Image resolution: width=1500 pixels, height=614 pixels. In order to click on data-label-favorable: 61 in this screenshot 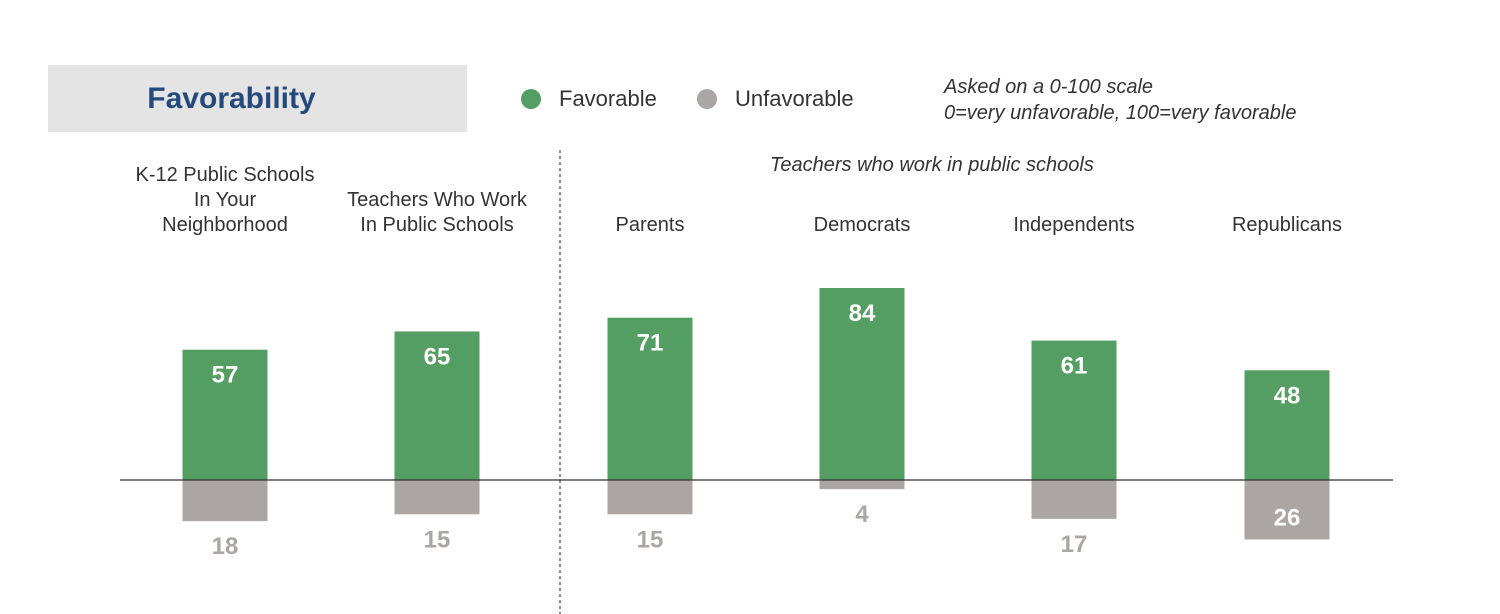, I will do `click(1074, 366)`.